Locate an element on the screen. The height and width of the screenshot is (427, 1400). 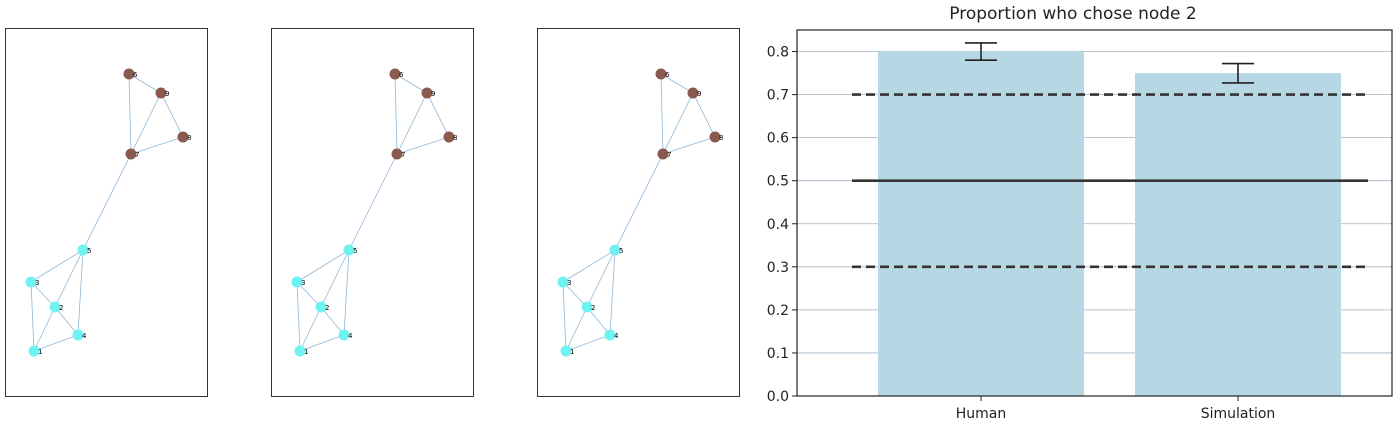
x-tick-label: Simulation is located at coordinates (1238, 414).